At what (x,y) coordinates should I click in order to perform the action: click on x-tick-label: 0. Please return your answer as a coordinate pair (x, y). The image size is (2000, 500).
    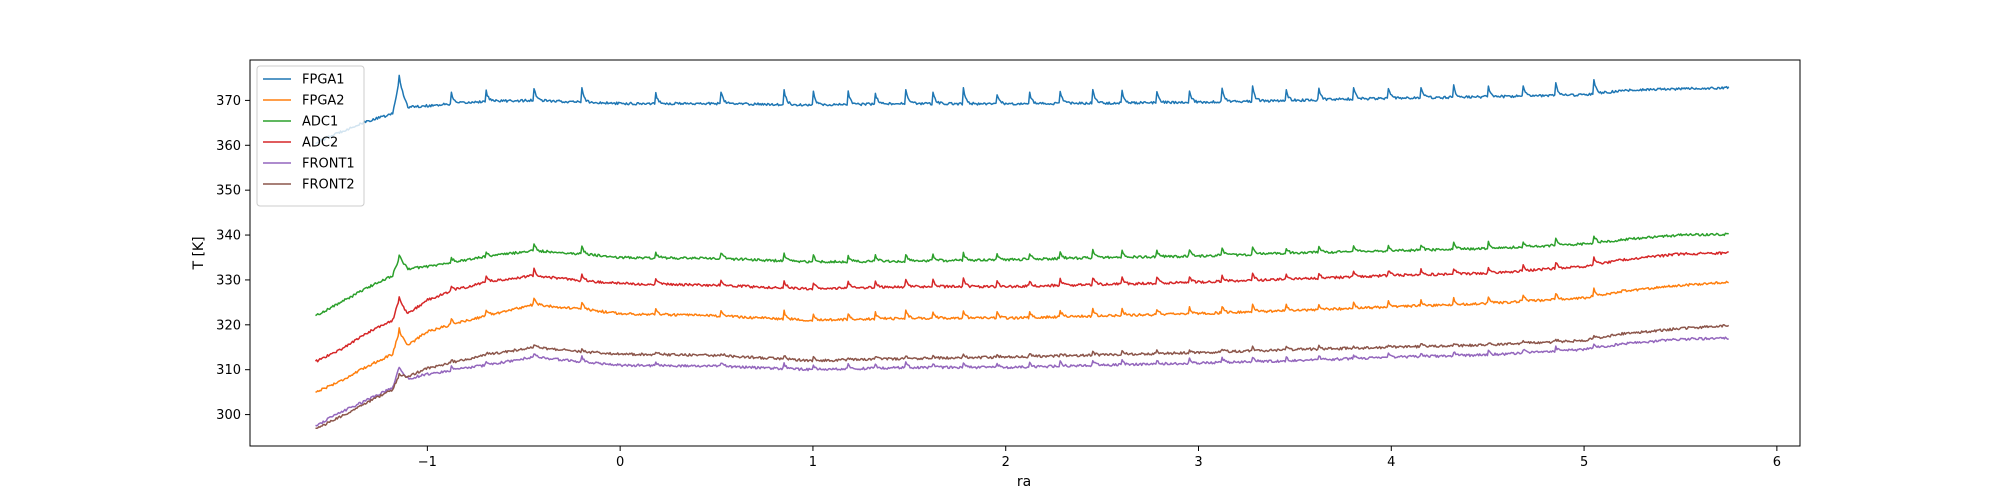
    Looking at the image, I should click on (620, 462).